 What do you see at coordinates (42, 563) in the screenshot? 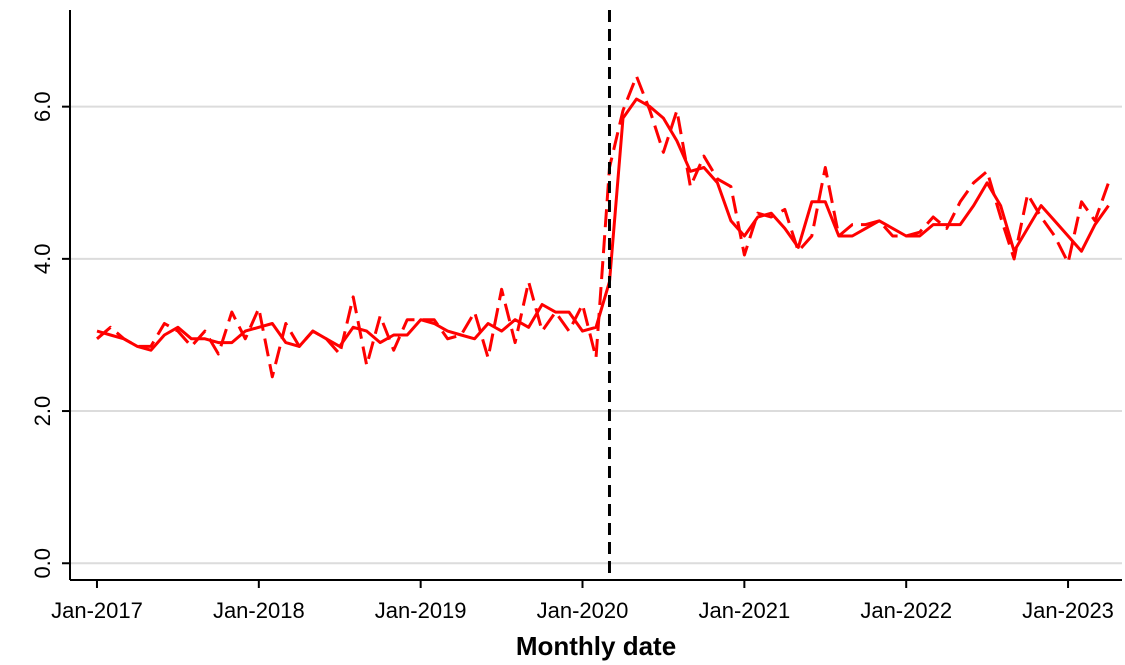
I see `y-tick-label: 0.0` at bounding box center [42, 563].